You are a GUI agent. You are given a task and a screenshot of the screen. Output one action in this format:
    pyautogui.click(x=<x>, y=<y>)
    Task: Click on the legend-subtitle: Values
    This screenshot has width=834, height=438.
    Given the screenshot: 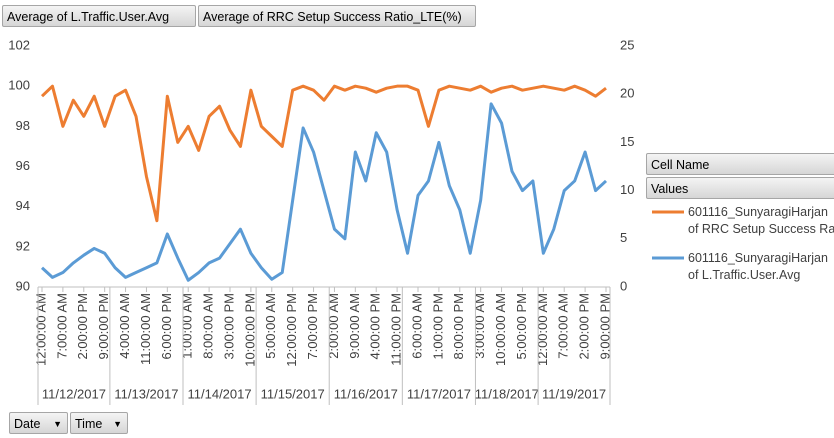 What is the action you would take?
    pyautogui.click(x=740, y=188)
    